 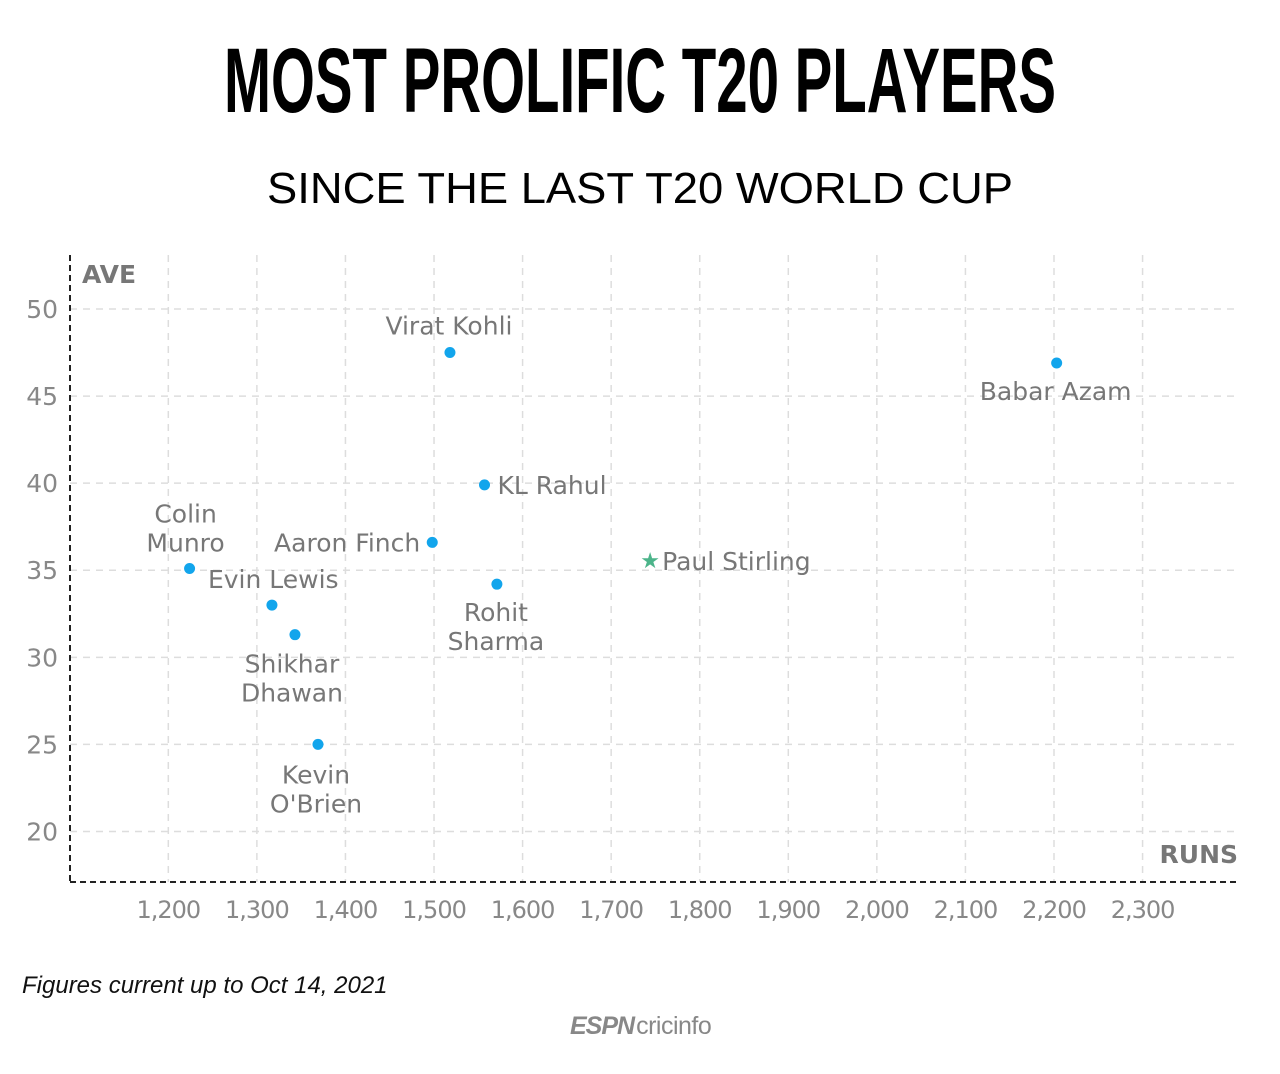 What do you see at coordinates (205, 985) in the screenshot?
I see `footnote: Figures current up to Oct 14, 2021` at bounding box center [205, 985].